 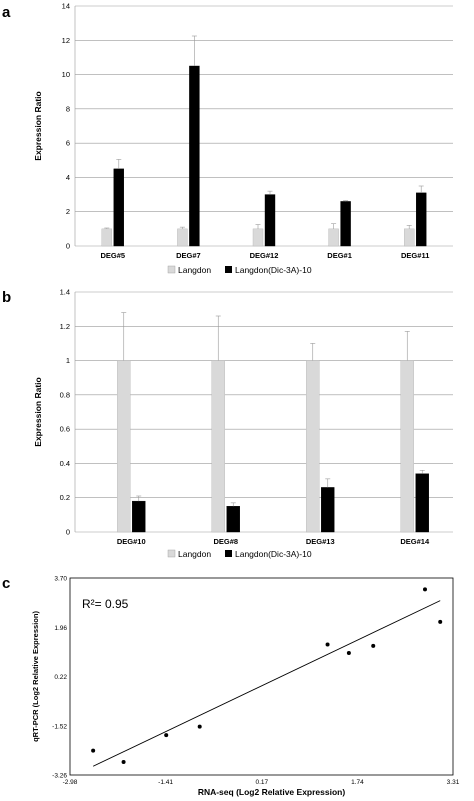 What do you see at coordinates (6, 12) in the screenshot?
I see `panel-letter-a: a` at bounding box center [6, 12].